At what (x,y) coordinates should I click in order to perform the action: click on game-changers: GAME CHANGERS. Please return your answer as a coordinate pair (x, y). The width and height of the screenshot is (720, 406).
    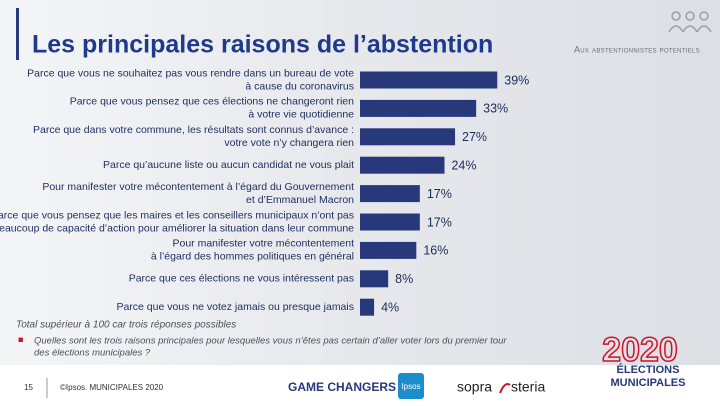
    Looking at the image, I should click on (342, 387).